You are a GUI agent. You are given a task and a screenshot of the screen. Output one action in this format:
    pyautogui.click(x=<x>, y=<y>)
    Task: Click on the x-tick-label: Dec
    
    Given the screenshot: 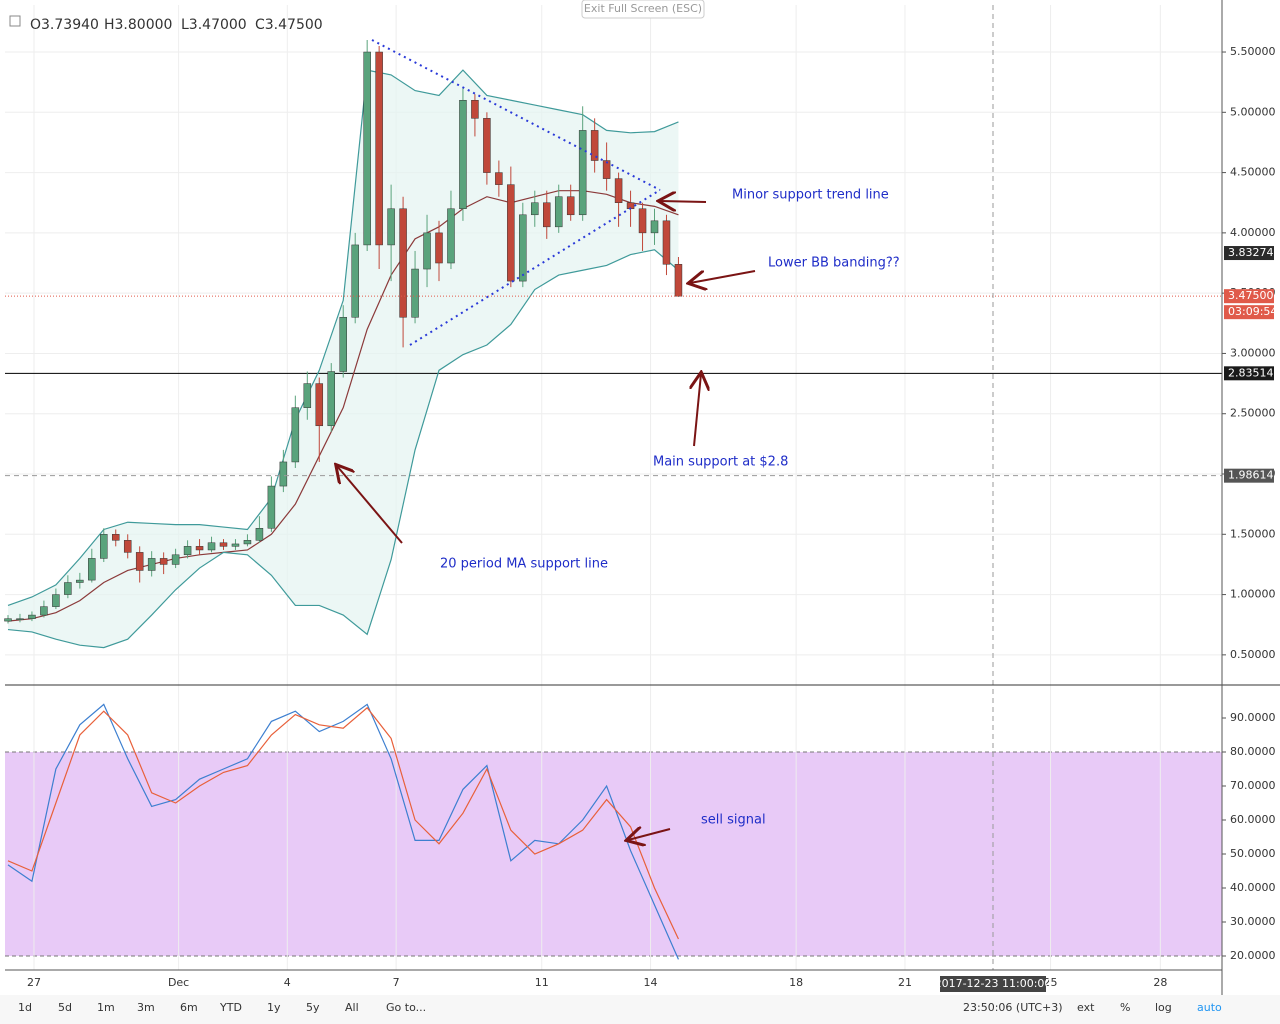 What is the action you would take?
    pyautogui.click(x=178, y=982)
    